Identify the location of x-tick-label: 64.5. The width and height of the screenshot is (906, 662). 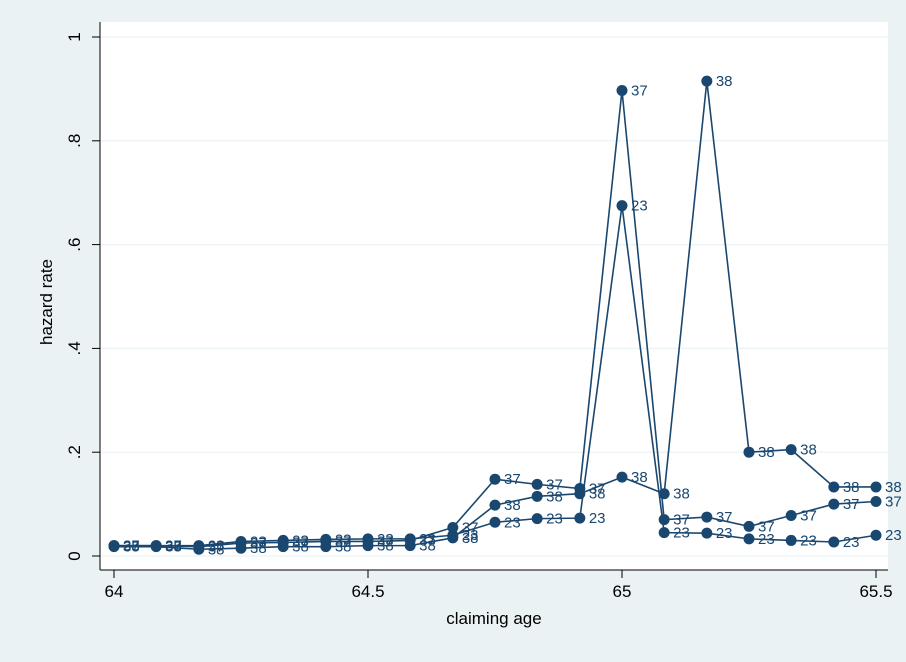
(367, 591).